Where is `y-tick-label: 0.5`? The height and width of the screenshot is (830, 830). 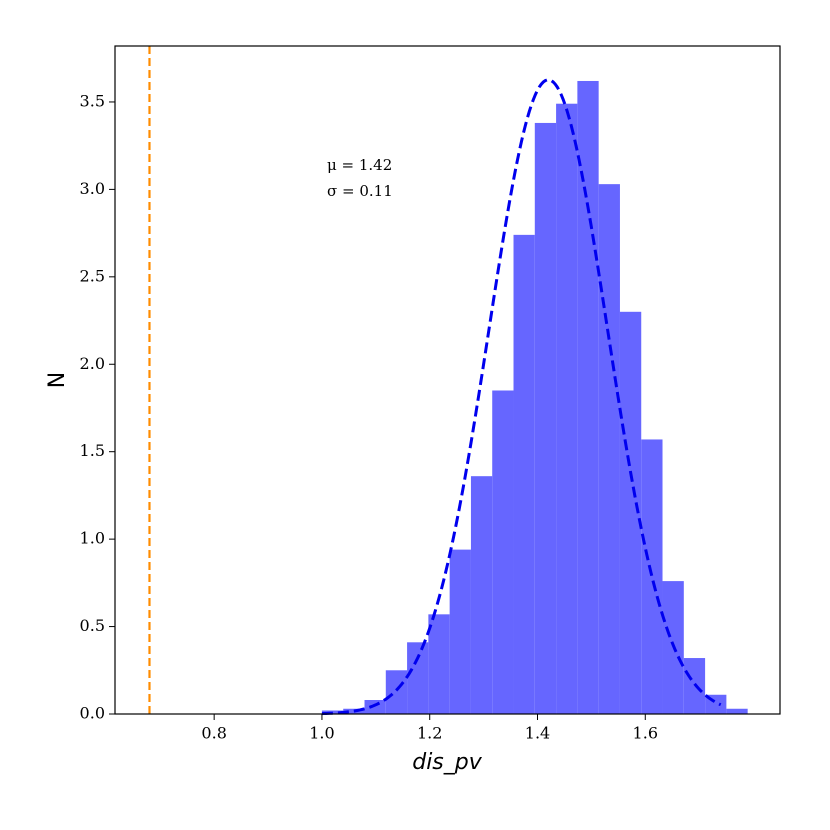
y-tick-label: 0.5 is located at coordinates (92, 625).